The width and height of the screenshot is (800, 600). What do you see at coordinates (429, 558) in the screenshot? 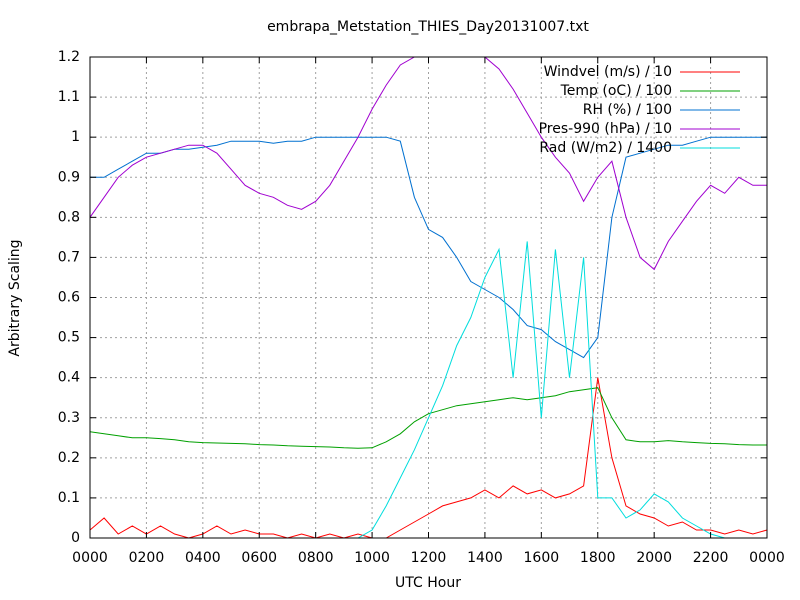
I see `x-tick-label: 1200` at bounding box center [429, 558].